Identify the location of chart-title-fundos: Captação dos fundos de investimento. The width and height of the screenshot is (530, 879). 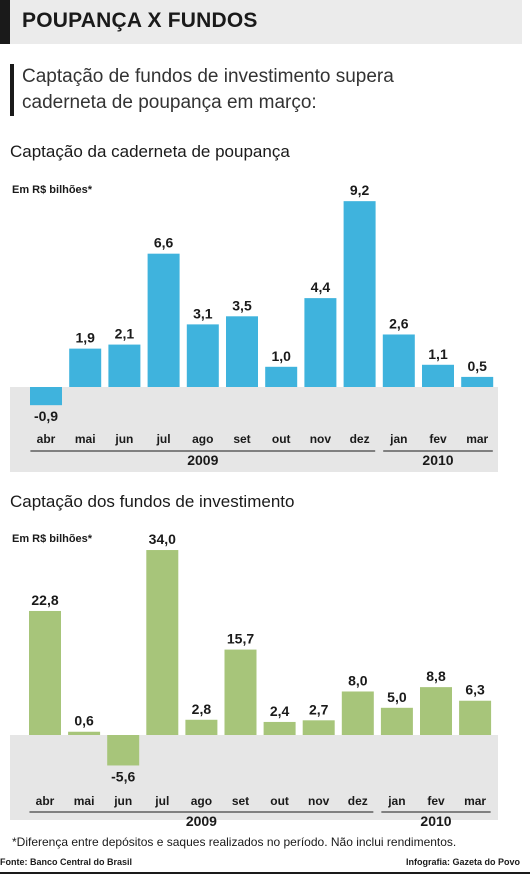
(152, 501).